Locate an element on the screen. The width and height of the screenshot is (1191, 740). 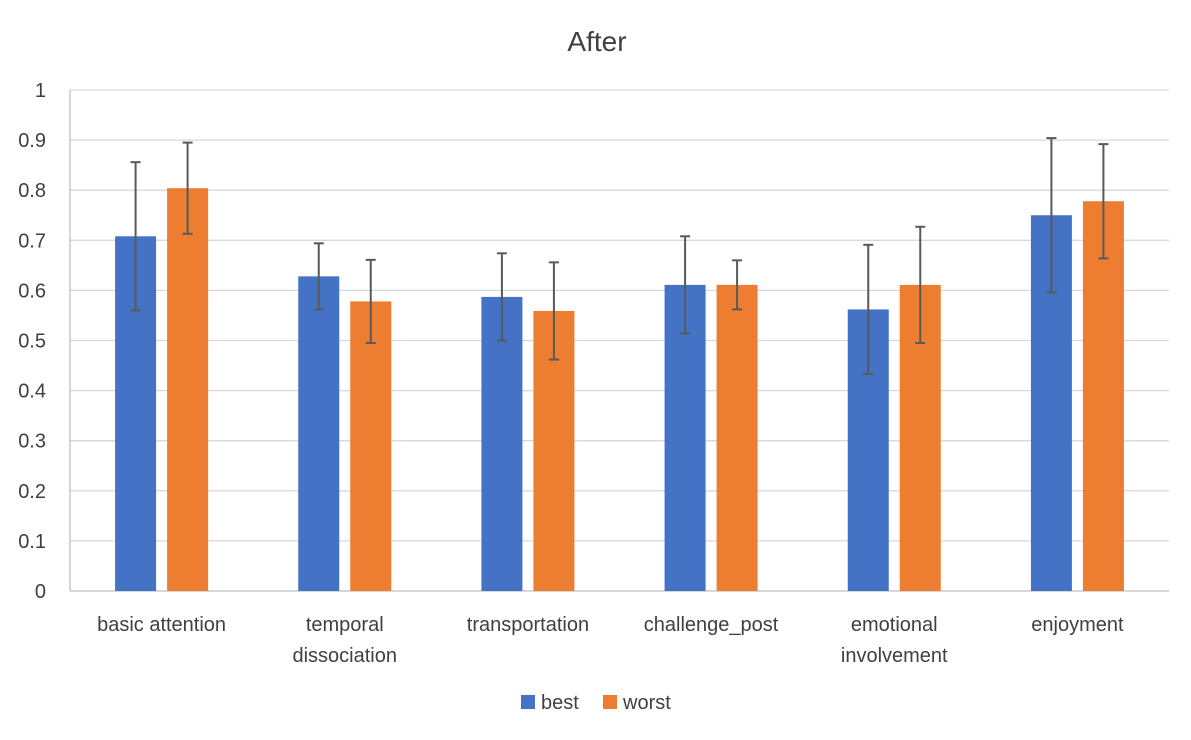
y-tick-label: 0.9 is located at coordinates (32, 141).